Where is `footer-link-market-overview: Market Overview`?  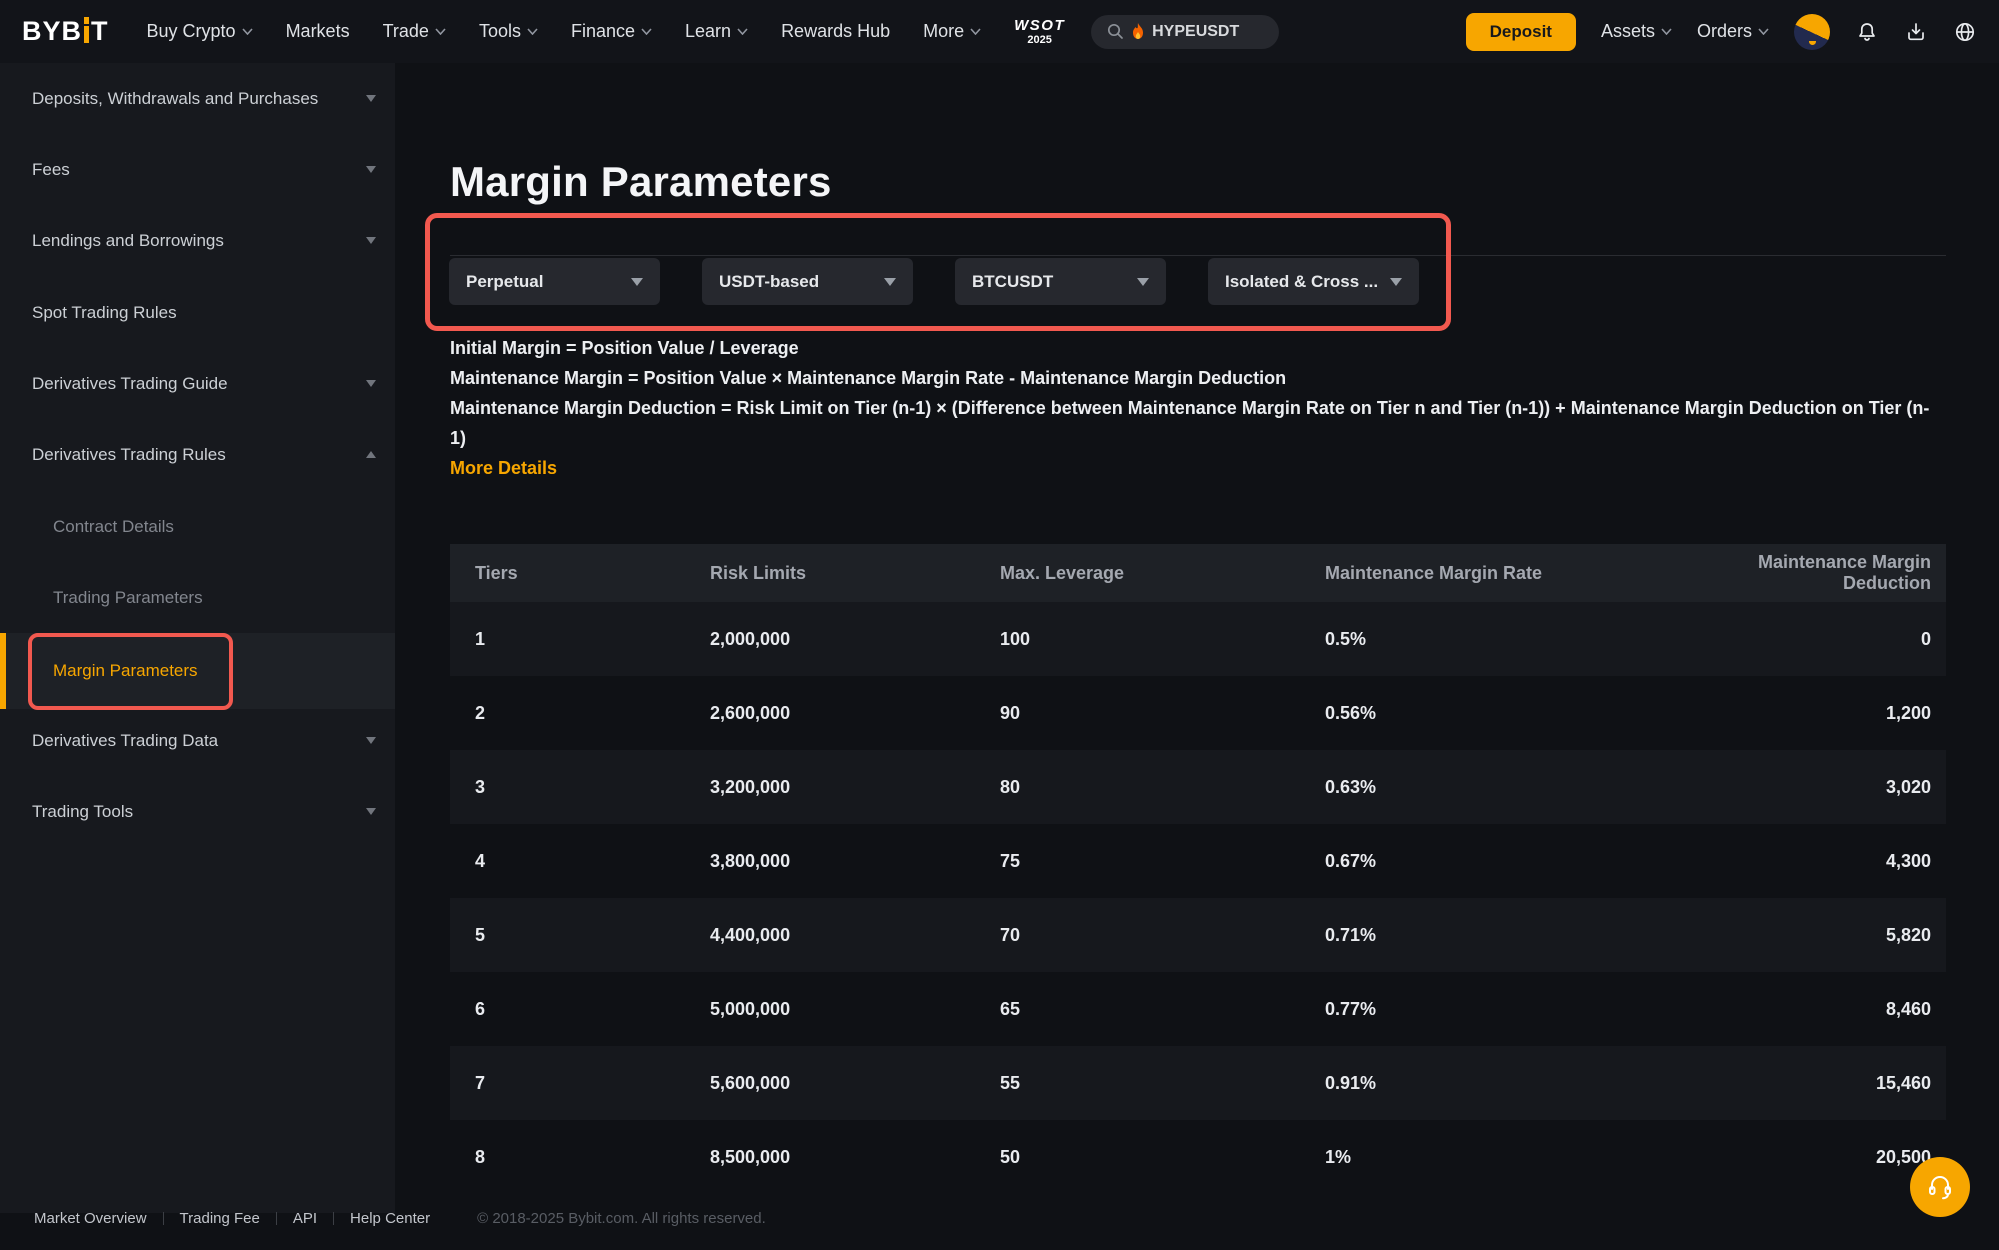 footer-link-market-overview: Market Overview is located at coordinates (90, 1218).